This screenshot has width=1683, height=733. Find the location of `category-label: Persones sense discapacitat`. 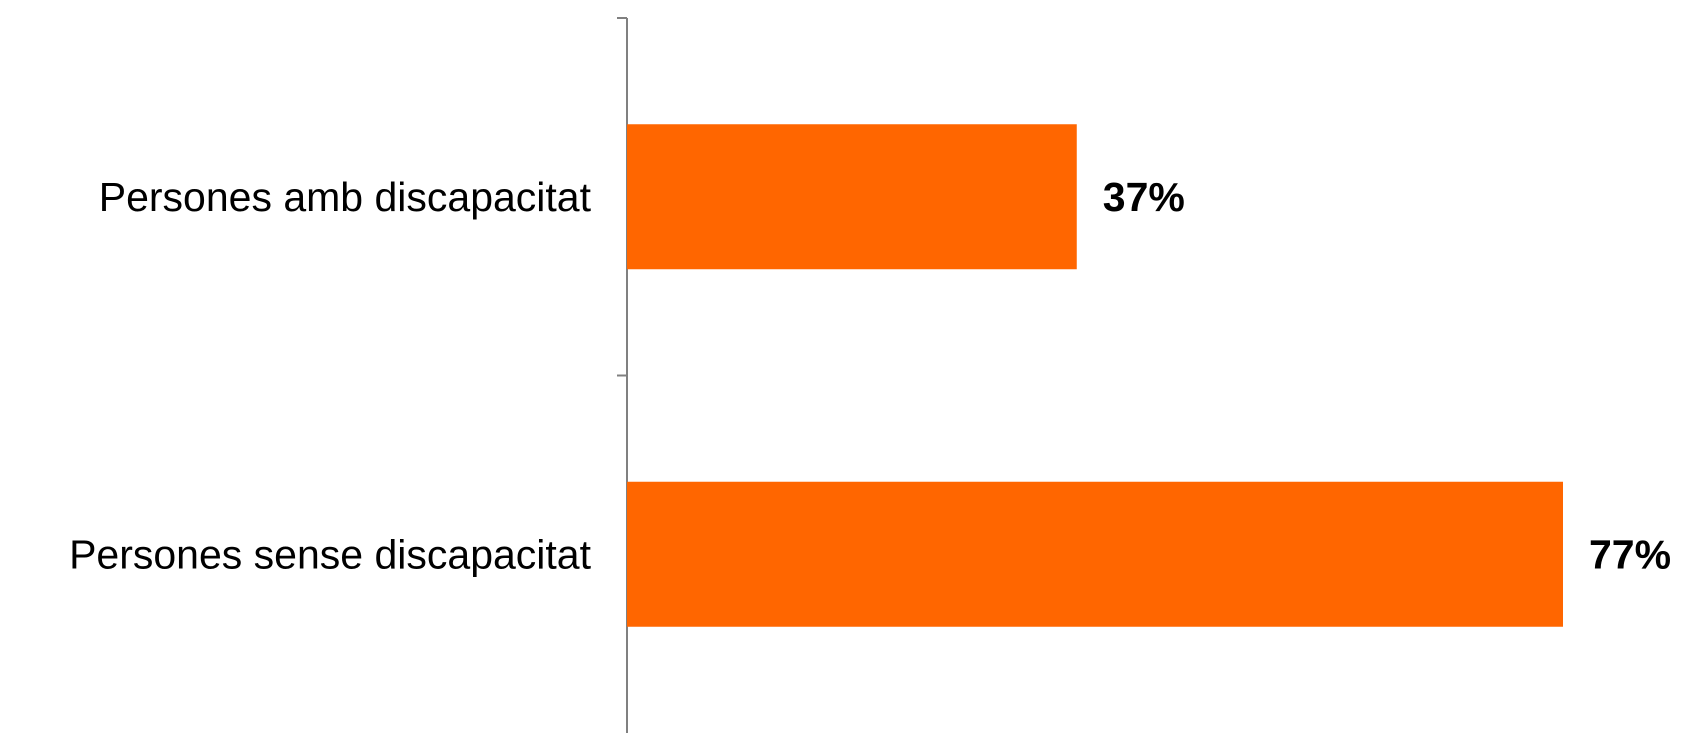

category-label: Persones sense discapacitat is located at coordinates (330, 554).